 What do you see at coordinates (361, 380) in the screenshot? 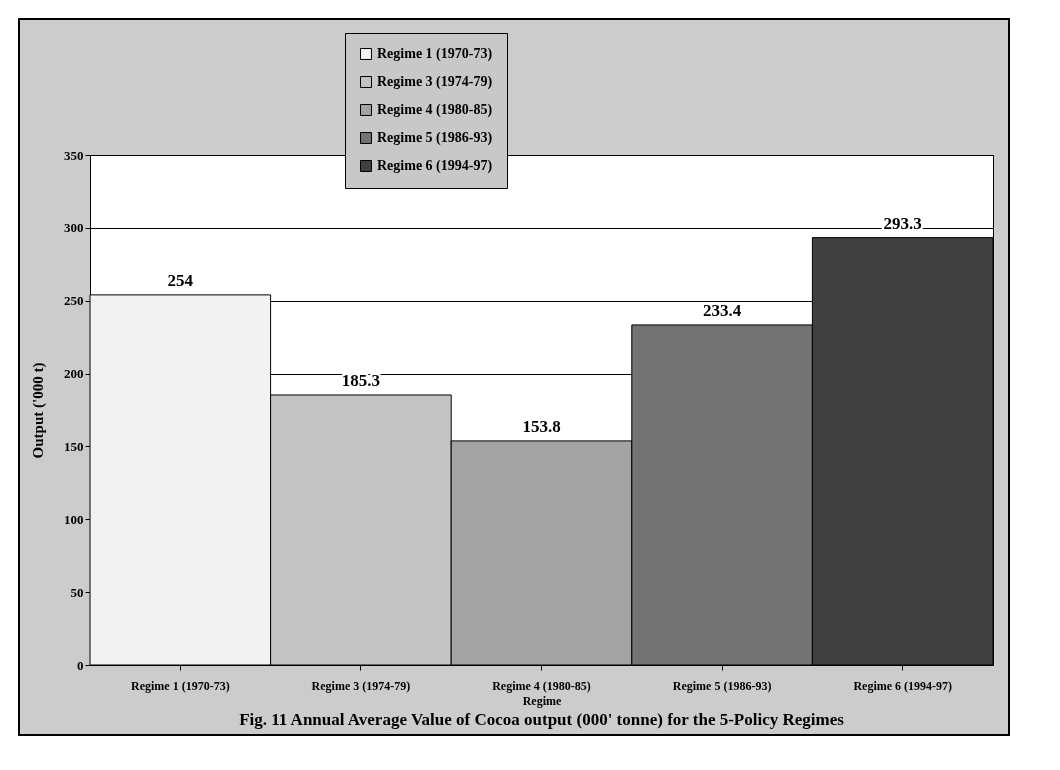
I see `data-label: 185.3` at bounding box center [361, 380].